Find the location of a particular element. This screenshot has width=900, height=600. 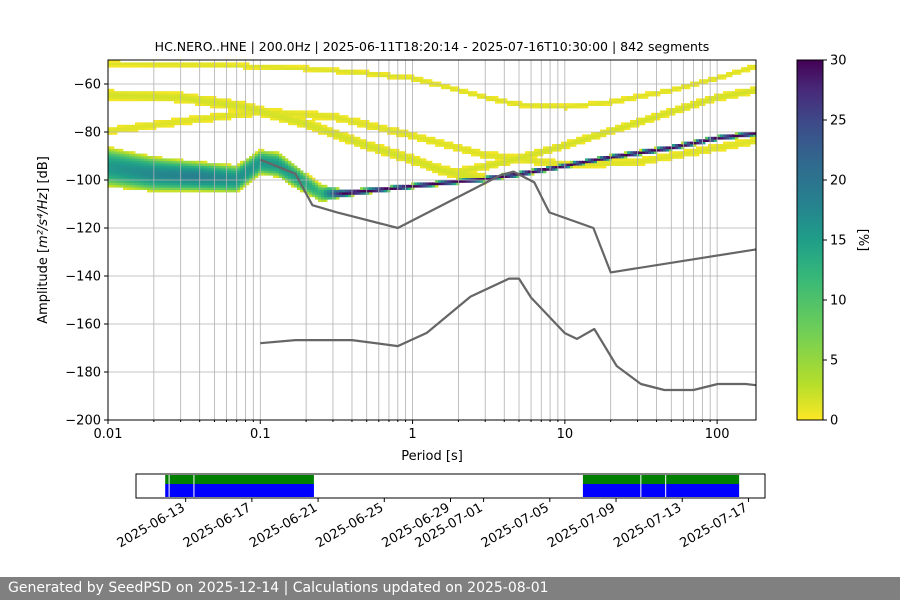

psd-range-bar is located at coordinates (661, 490).